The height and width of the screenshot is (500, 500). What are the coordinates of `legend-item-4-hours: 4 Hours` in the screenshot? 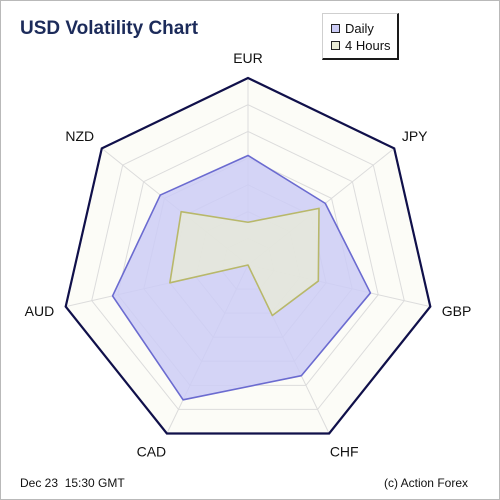 It's located at (361, 45).